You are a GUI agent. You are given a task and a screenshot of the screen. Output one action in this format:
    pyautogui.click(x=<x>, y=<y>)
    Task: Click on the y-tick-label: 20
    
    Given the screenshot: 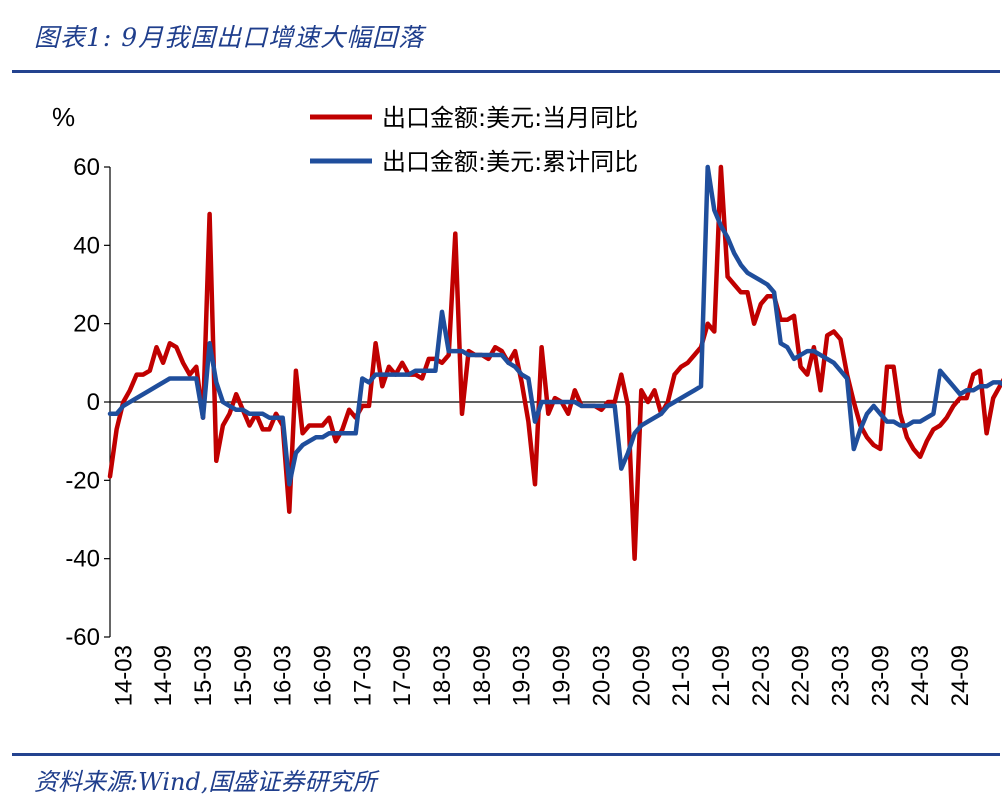 What is the action you would take?
    pyautogui.click(x=86, y=324)
    